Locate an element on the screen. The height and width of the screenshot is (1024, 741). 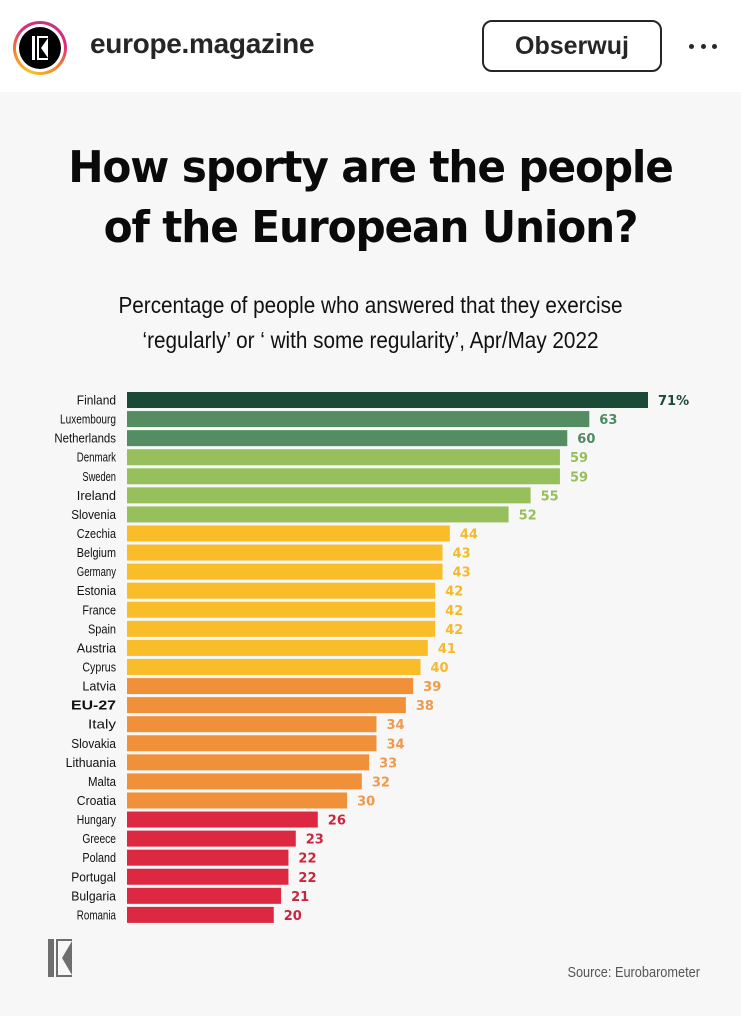
data-label: 30 is located at coordinates (366, 801).